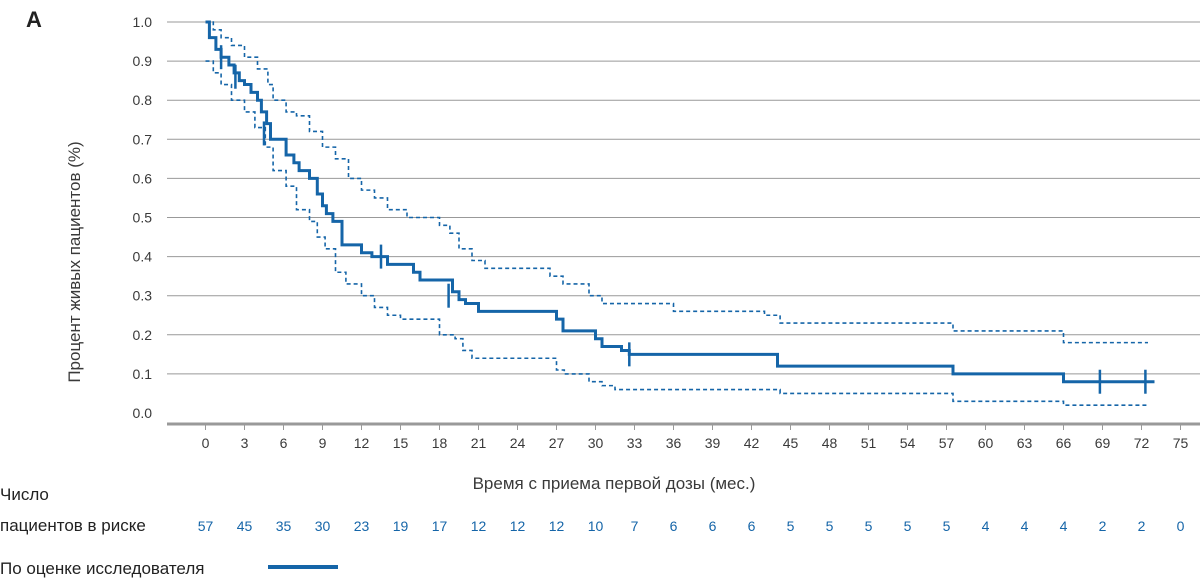 The image size is (1200, 584). What do you see at coordinates (1025, 443) in the screenshot?
I see `x-tick-label: 63` at bounding box center [1025, 443].